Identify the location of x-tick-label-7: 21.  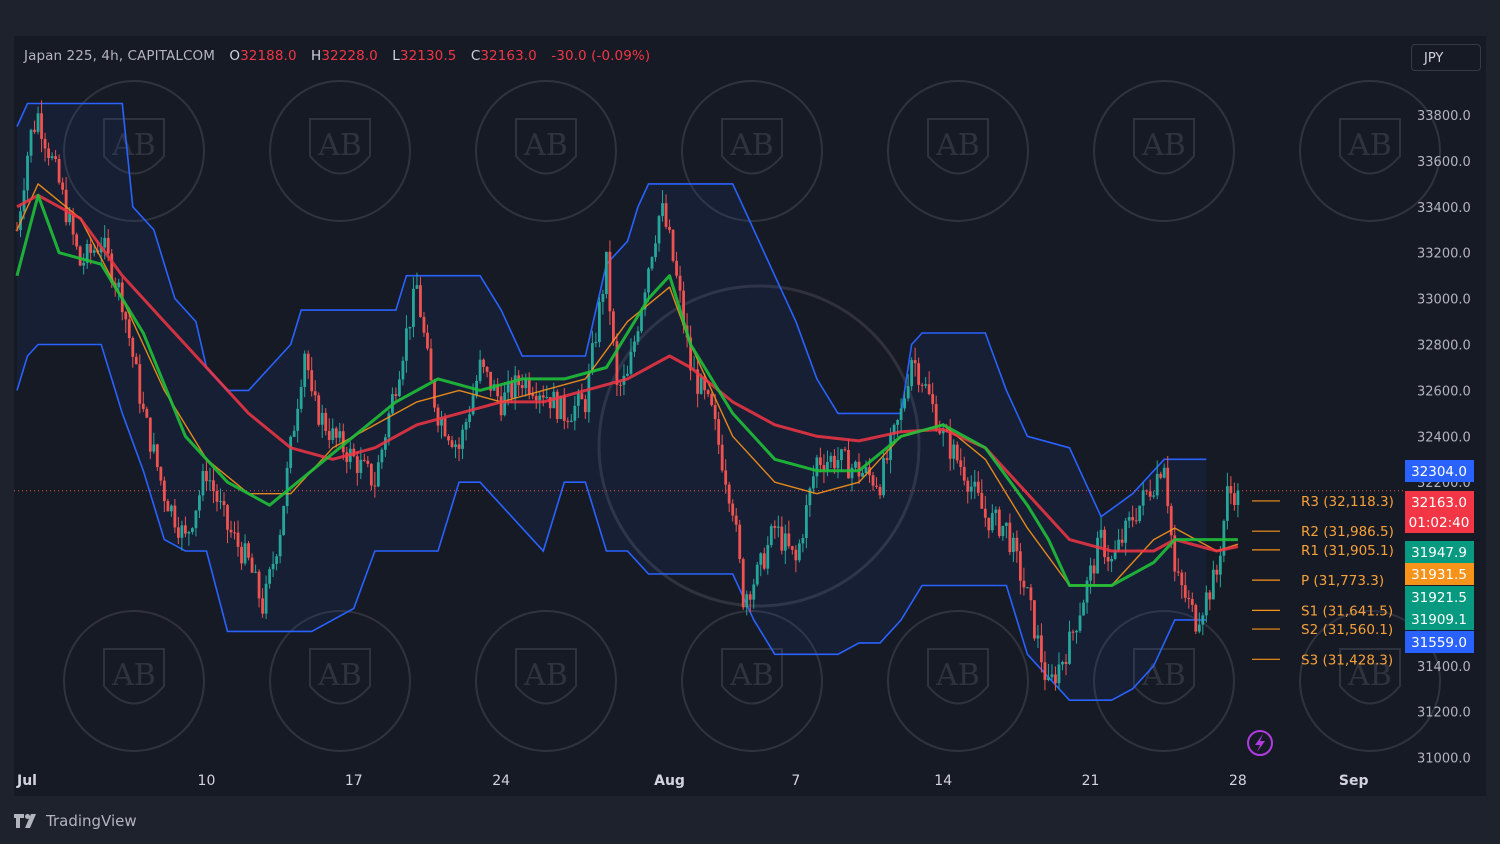
(1091, 781).